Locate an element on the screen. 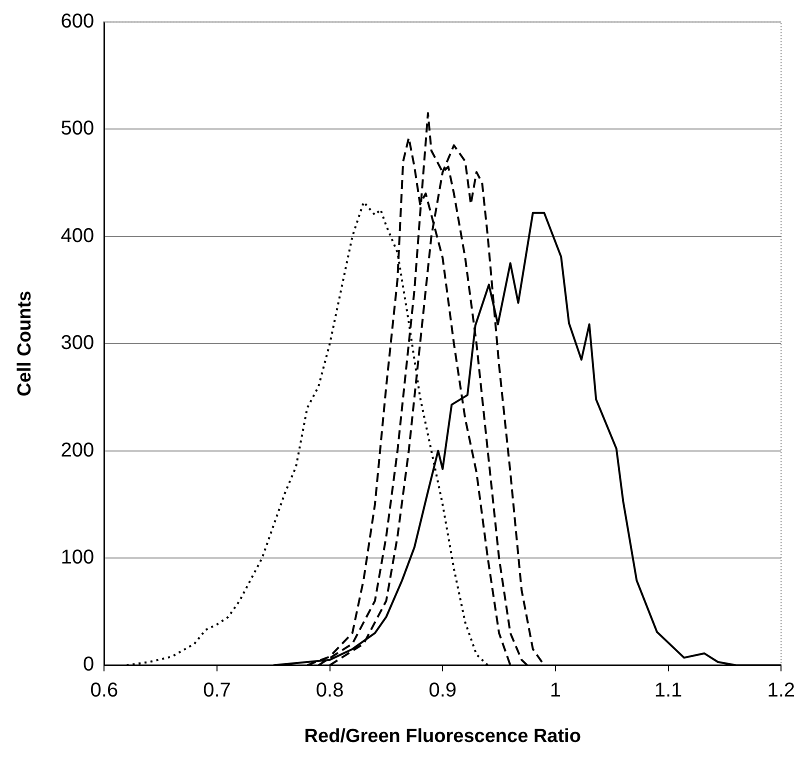 The image size is (803, 762). y-tick-label: 600 is located at coordinates (77, 21).